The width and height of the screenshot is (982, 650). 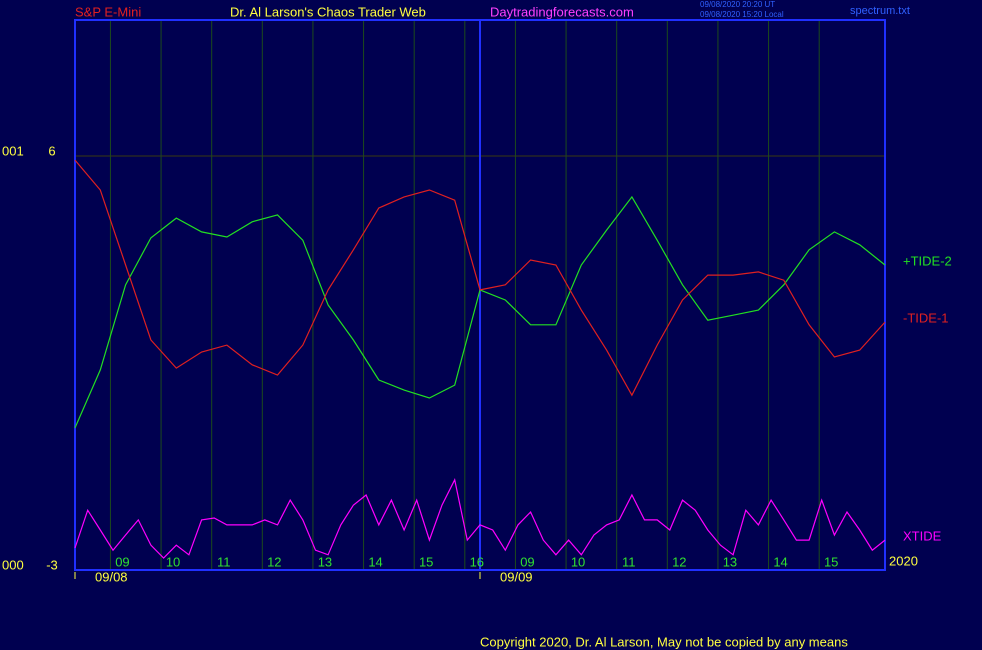 I want to click on date-label: 09/08, so click(x=111, y=576).